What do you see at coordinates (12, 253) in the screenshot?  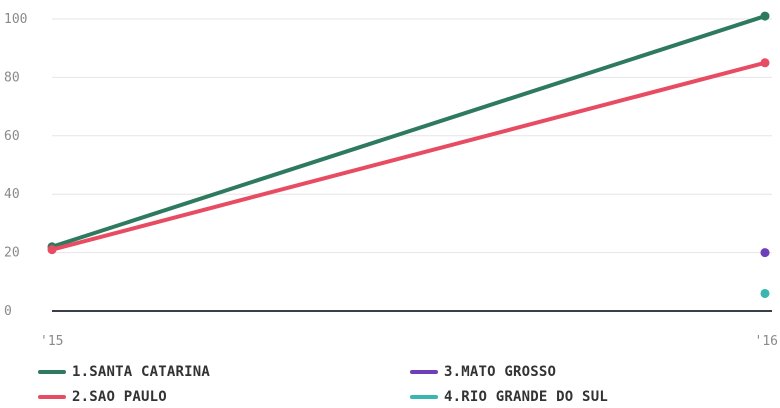 I see `y-tick-label-1: 20` at bounding box center [12, 253].